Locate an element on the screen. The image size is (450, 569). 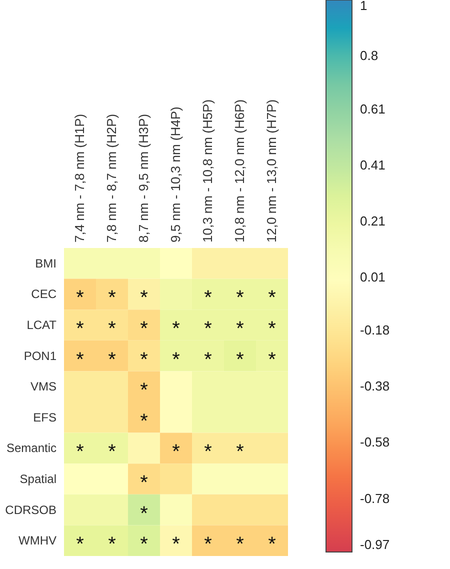
y-tick-label: LCAT is located at coordinates (42, 325).